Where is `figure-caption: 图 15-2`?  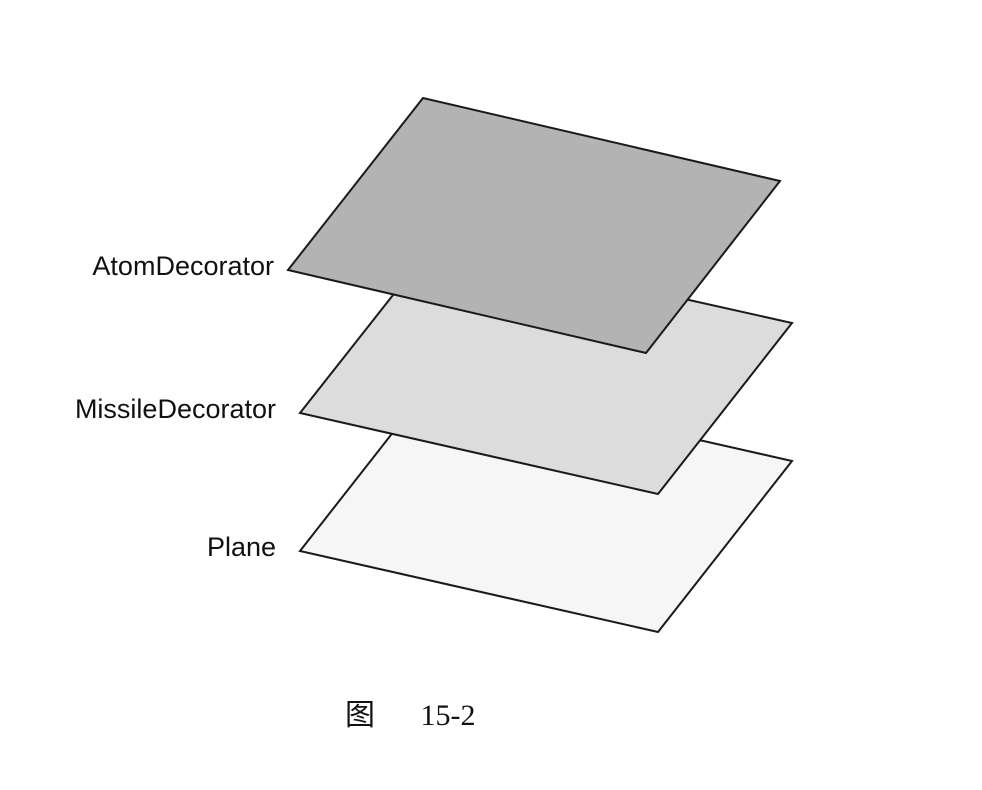 figure-caption: 图 15-2 is located at coordinates (410, 715).